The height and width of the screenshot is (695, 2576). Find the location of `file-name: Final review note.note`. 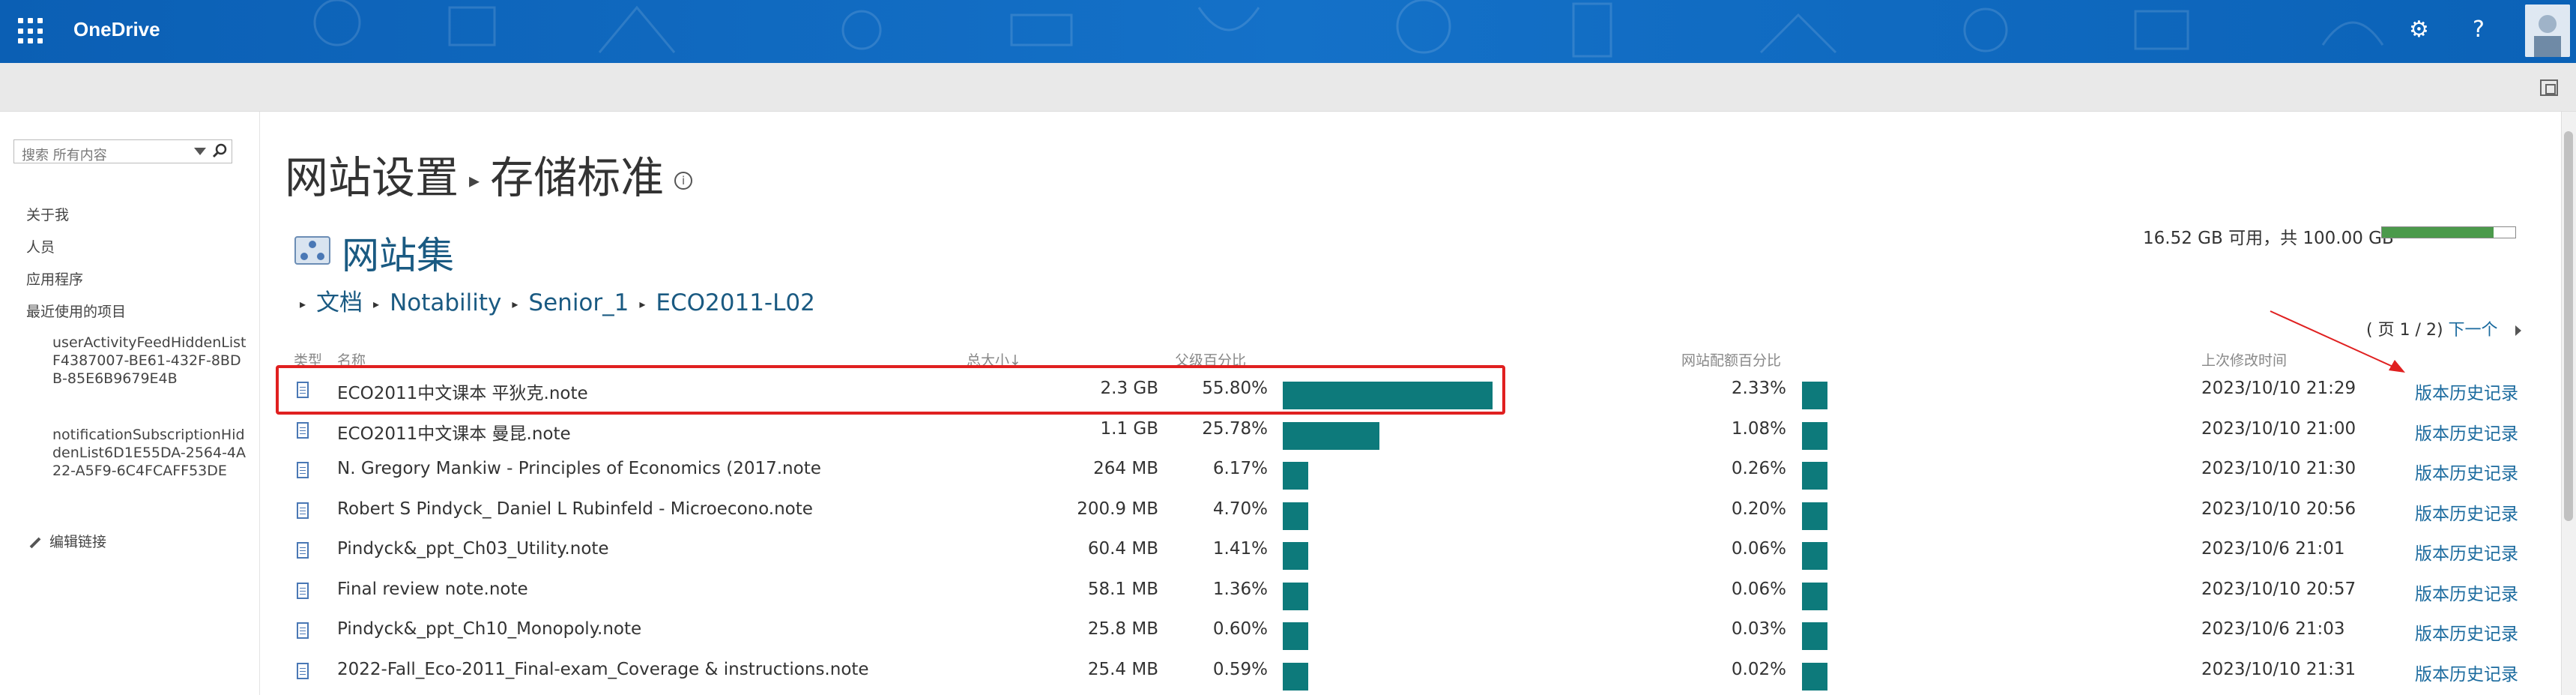

file-name: Final review note.note is located at coordinates (432, 589).